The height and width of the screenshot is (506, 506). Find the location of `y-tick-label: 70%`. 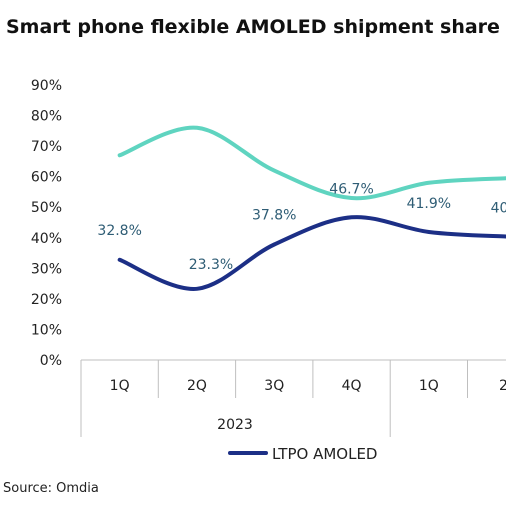

y-tick-label: 70% is located at coordinates (46, 147).